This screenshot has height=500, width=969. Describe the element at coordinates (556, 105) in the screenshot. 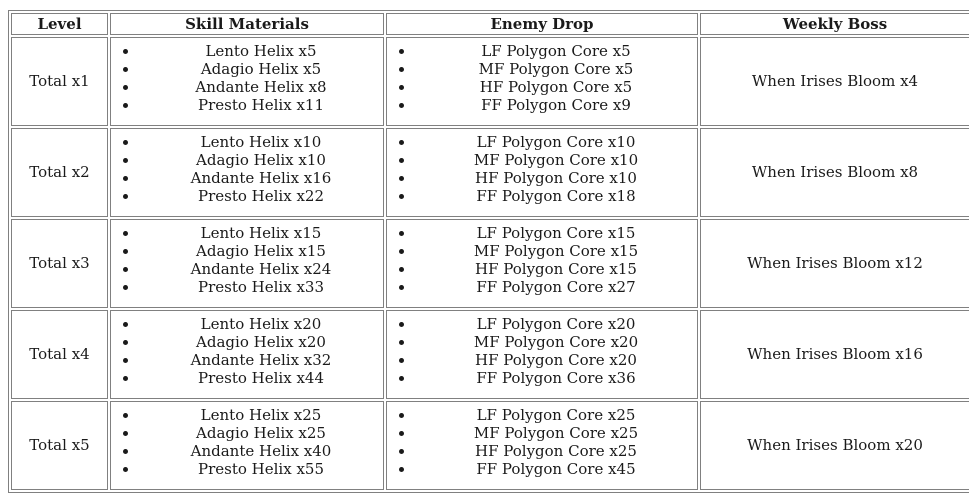

I see `list-item: FF Polygon Core x9` at that location.